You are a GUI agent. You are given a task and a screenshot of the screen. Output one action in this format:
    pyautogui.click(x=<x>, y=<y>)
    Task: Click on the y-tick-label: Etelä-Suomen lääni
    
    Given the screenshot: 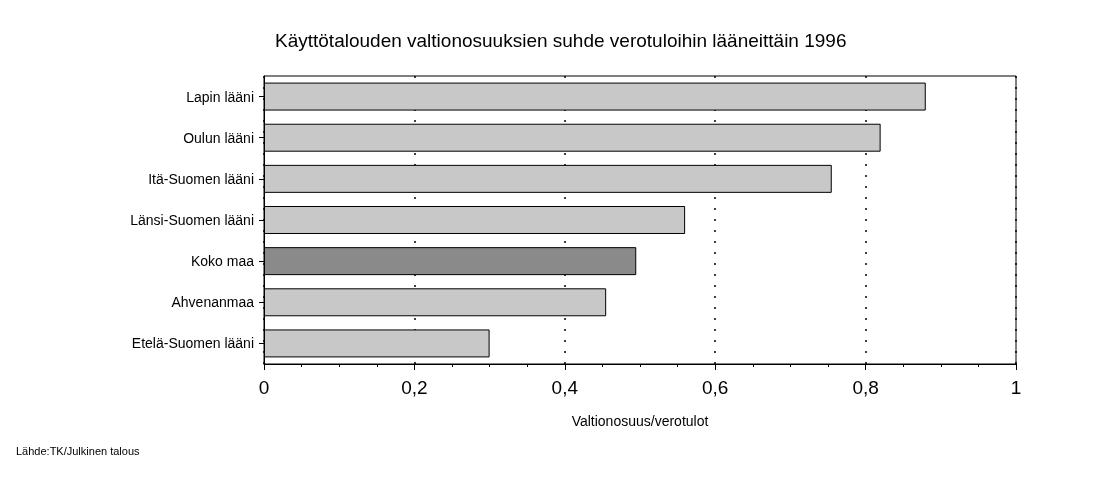 What is the action you would take?
    pyautogui.click(x=192, y=343)
    